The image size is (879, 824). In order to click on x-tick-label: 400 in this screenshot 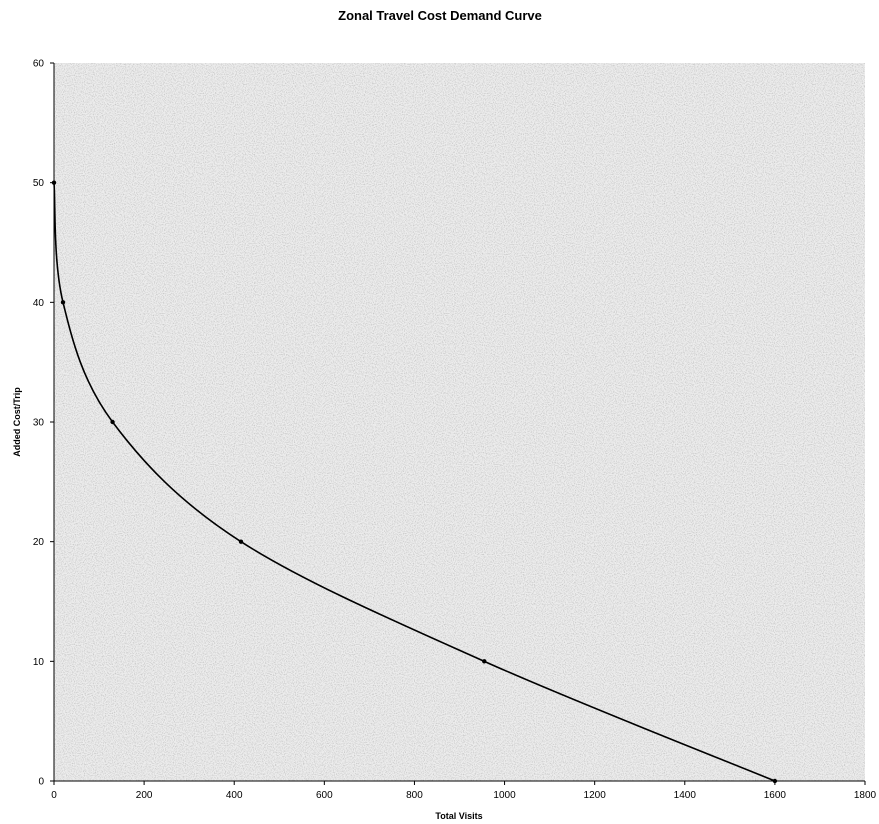, I will do `click(234, 795)`.